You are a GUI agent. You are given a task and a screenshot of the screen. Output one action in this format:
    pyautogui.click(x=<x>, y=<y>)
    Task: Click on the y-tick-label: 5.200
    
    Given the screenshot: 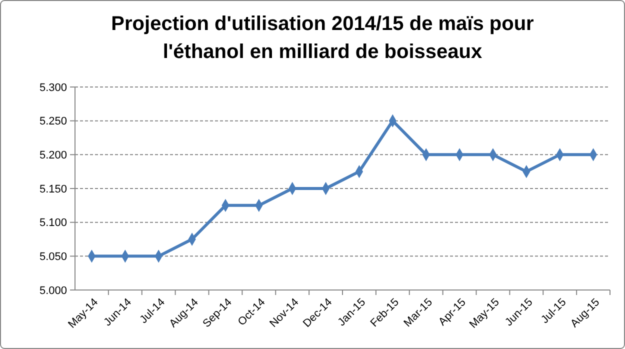 What is the action you would take?
    pyautogui.click(x=53, y=156)
    